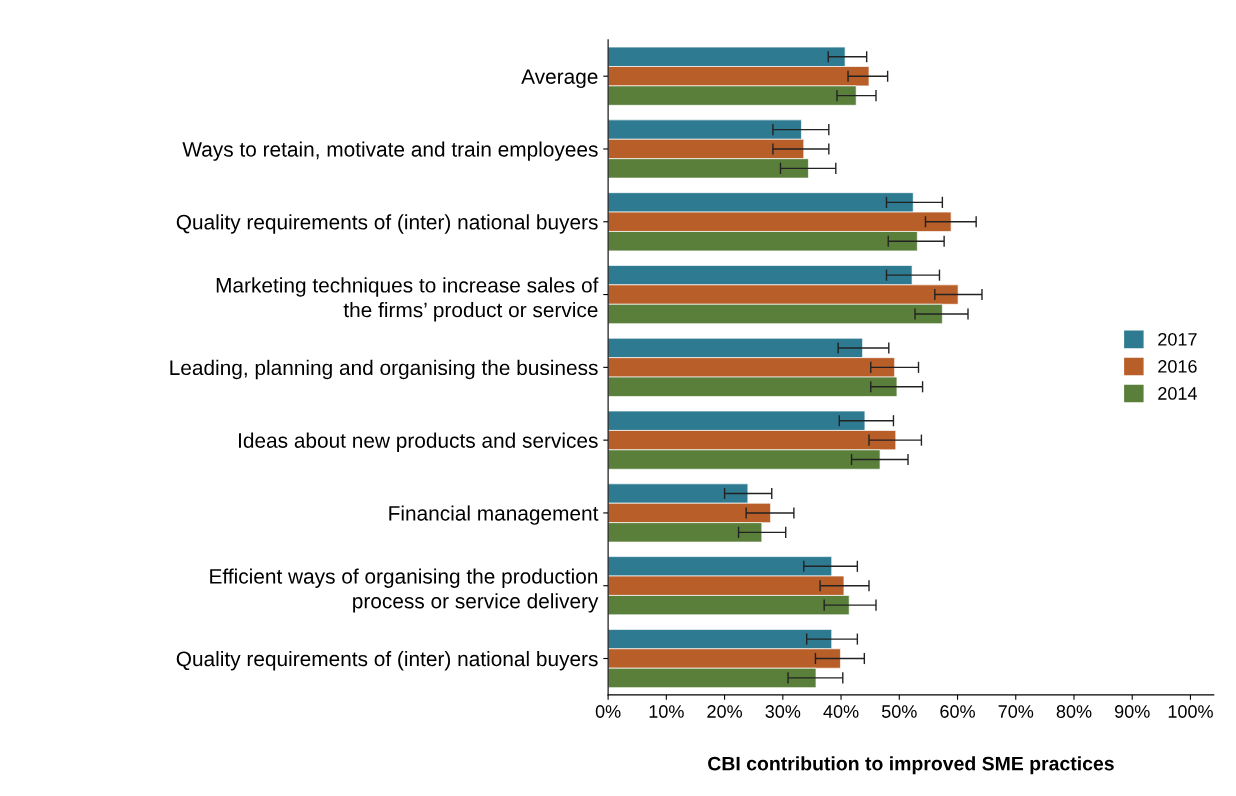 This screenshot has height=796, width=1236. Describe the element at coordinates (384, 369) in the screenshot. I see `y-tick-label: Leading, planning and organising the business` at that location.